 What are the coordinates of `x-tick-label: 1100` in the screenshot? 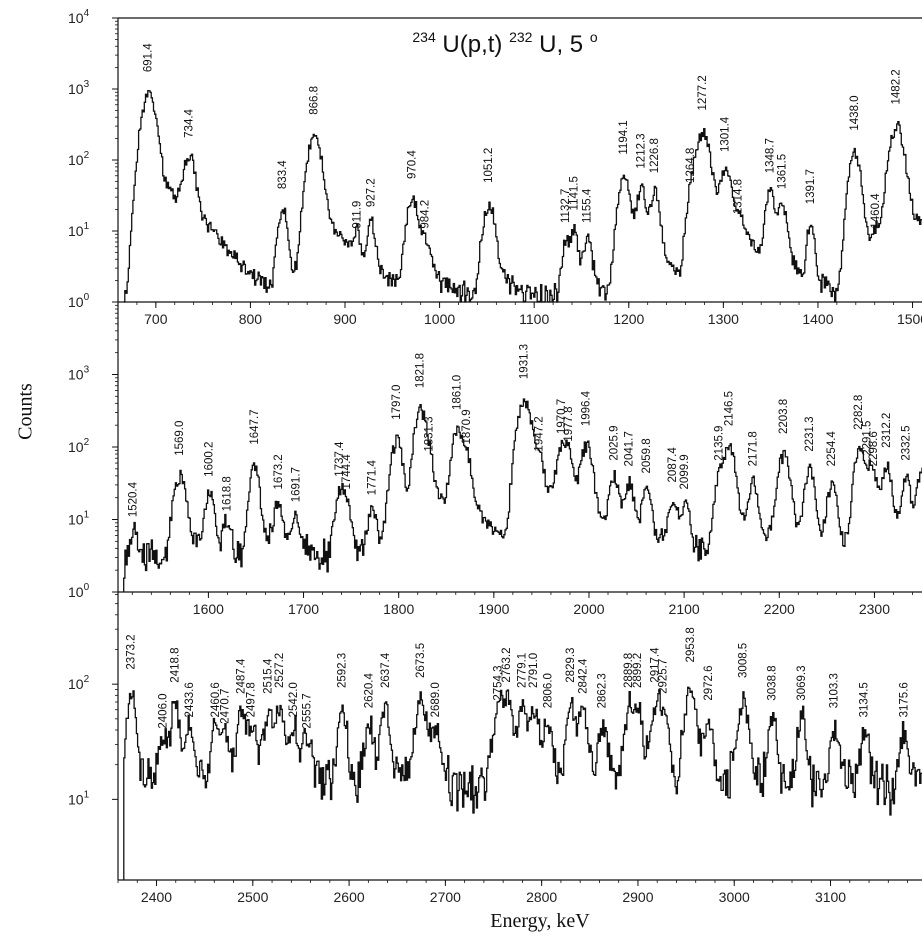 It's located at (534, 319).